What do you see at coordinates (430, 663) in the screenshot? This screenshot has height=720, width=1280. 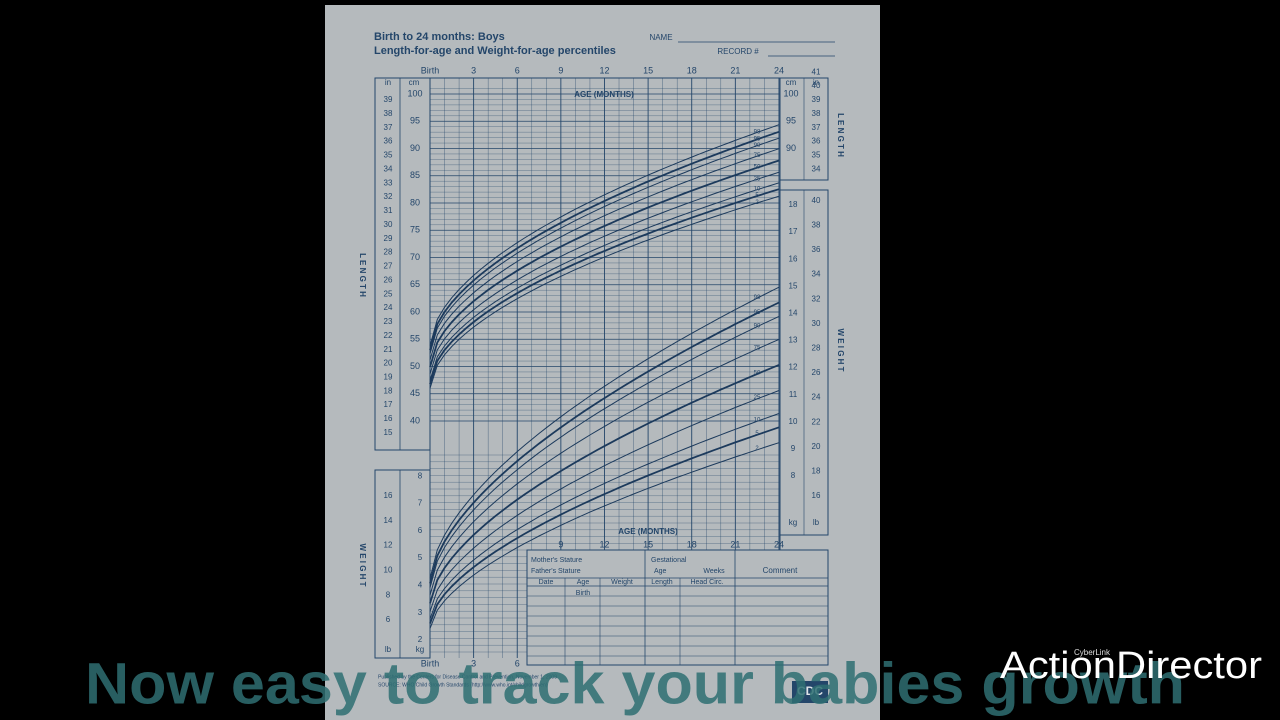 I see `age-tick-label: Birth` at bounding box center [430, 663].